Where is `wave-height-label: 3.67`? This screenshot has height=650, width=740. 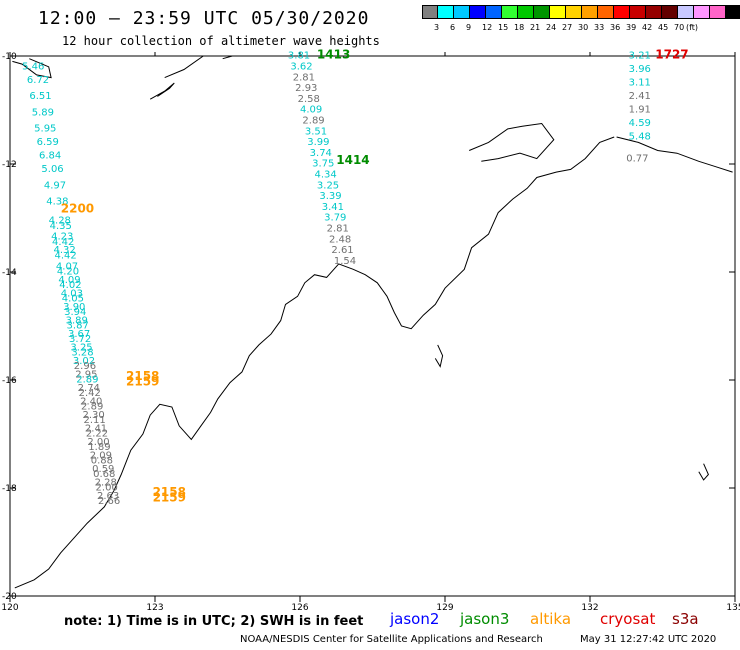 wave-height-label: 3.67 is located at coordinates (79, 334).